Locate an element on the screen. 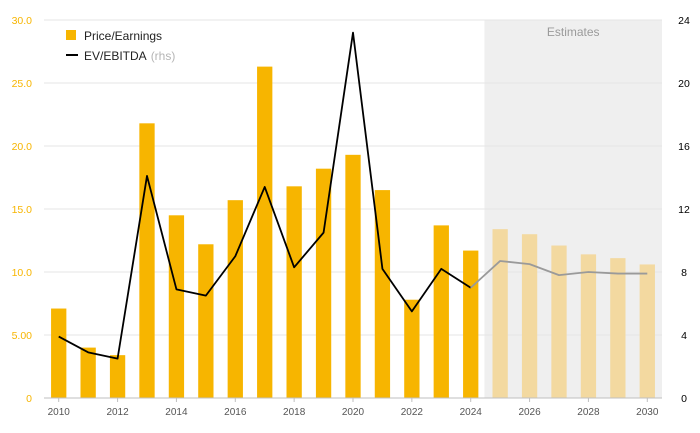  y-right-tick-label: 4 is located at coordinates (684, 336).